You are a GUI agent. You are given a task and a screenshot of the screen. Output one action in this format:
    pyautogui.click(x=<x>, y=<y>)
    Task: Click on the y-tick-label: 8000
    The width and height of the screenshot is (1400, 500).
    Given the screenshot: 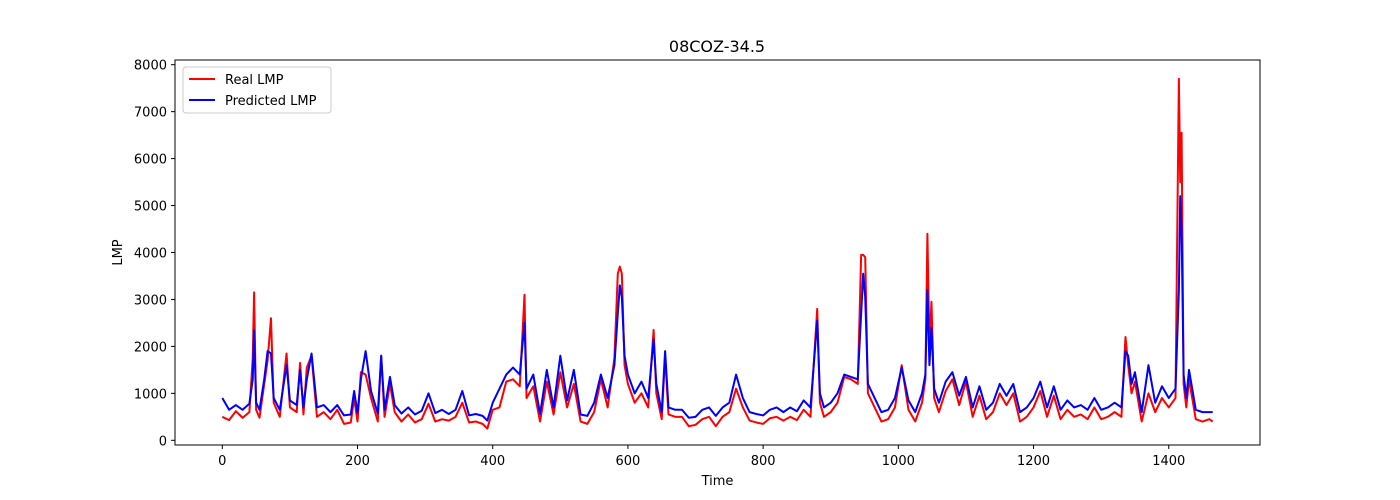 What is the action you would take?
    pyautogui.click(x=150, y=66)
    